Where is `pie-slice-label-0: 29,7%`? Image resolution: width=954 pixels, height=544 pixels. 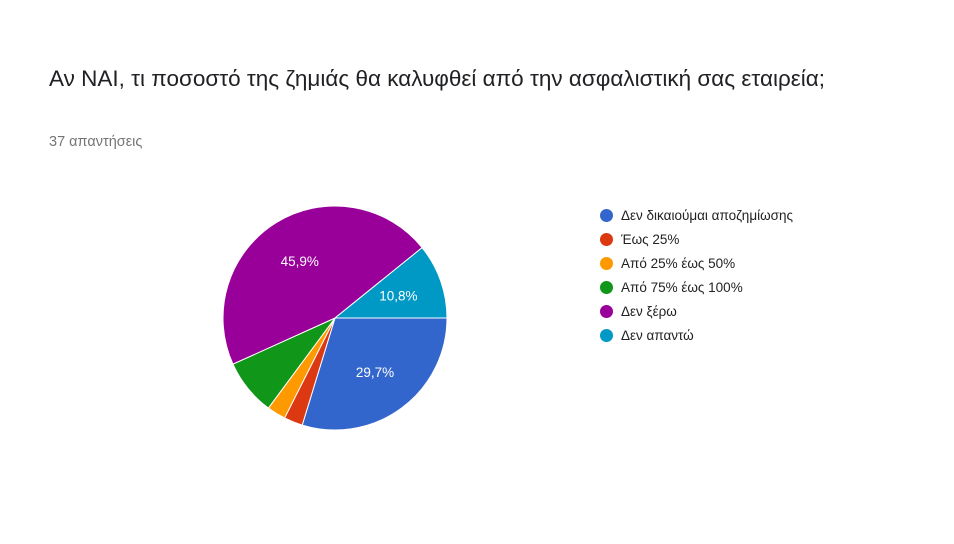 pie-slice-label-0: 29,7% is located at coordinates (375, 372).